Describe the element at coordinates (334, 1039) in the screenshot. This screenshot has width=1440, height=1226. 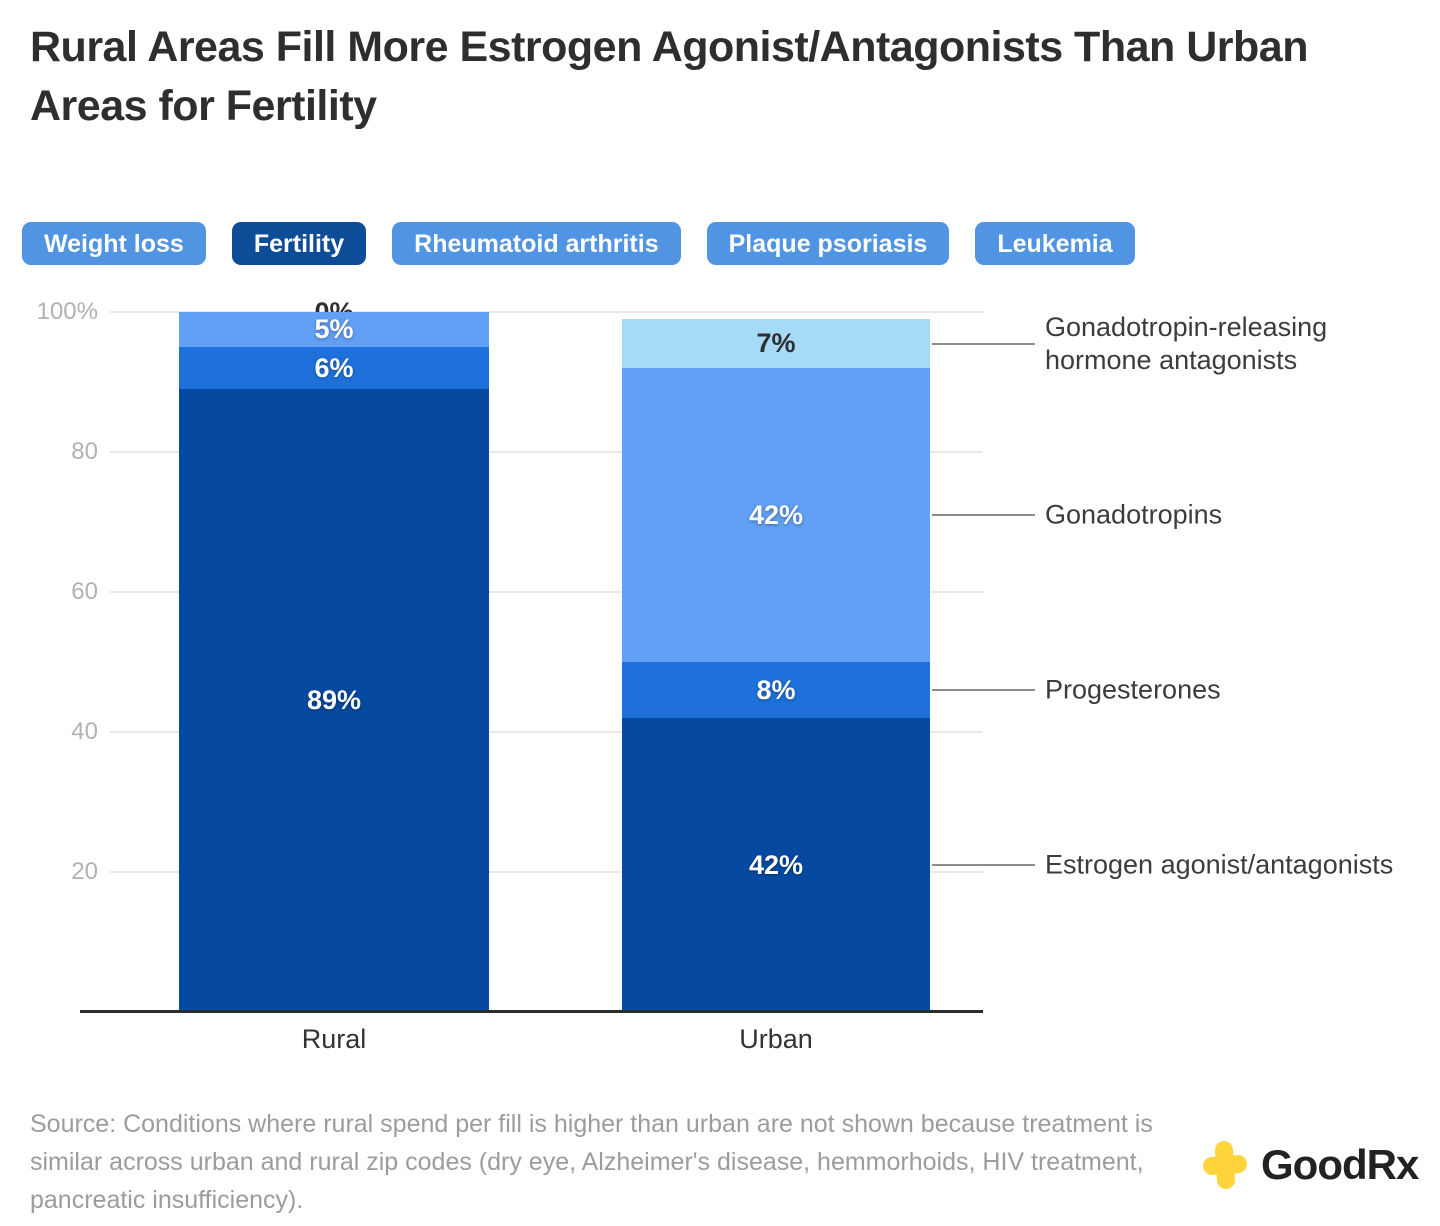
I see `x-axis-label: Rural` at that location.